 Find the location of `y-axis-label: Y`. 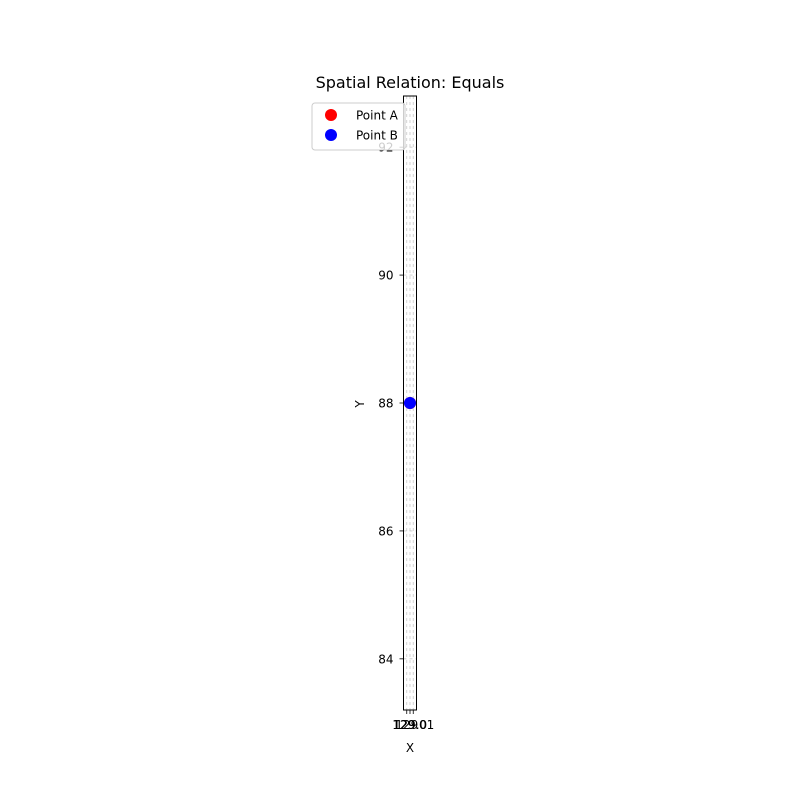

y-axis-label: Y is located at coordinates (360, 404).